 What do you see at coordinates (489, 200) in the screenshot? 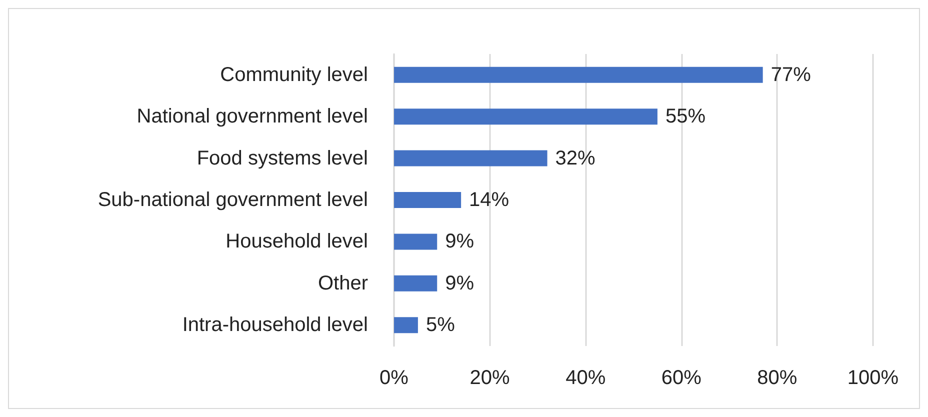
I see `data-label: 14%` at bounding box center [489, 200].